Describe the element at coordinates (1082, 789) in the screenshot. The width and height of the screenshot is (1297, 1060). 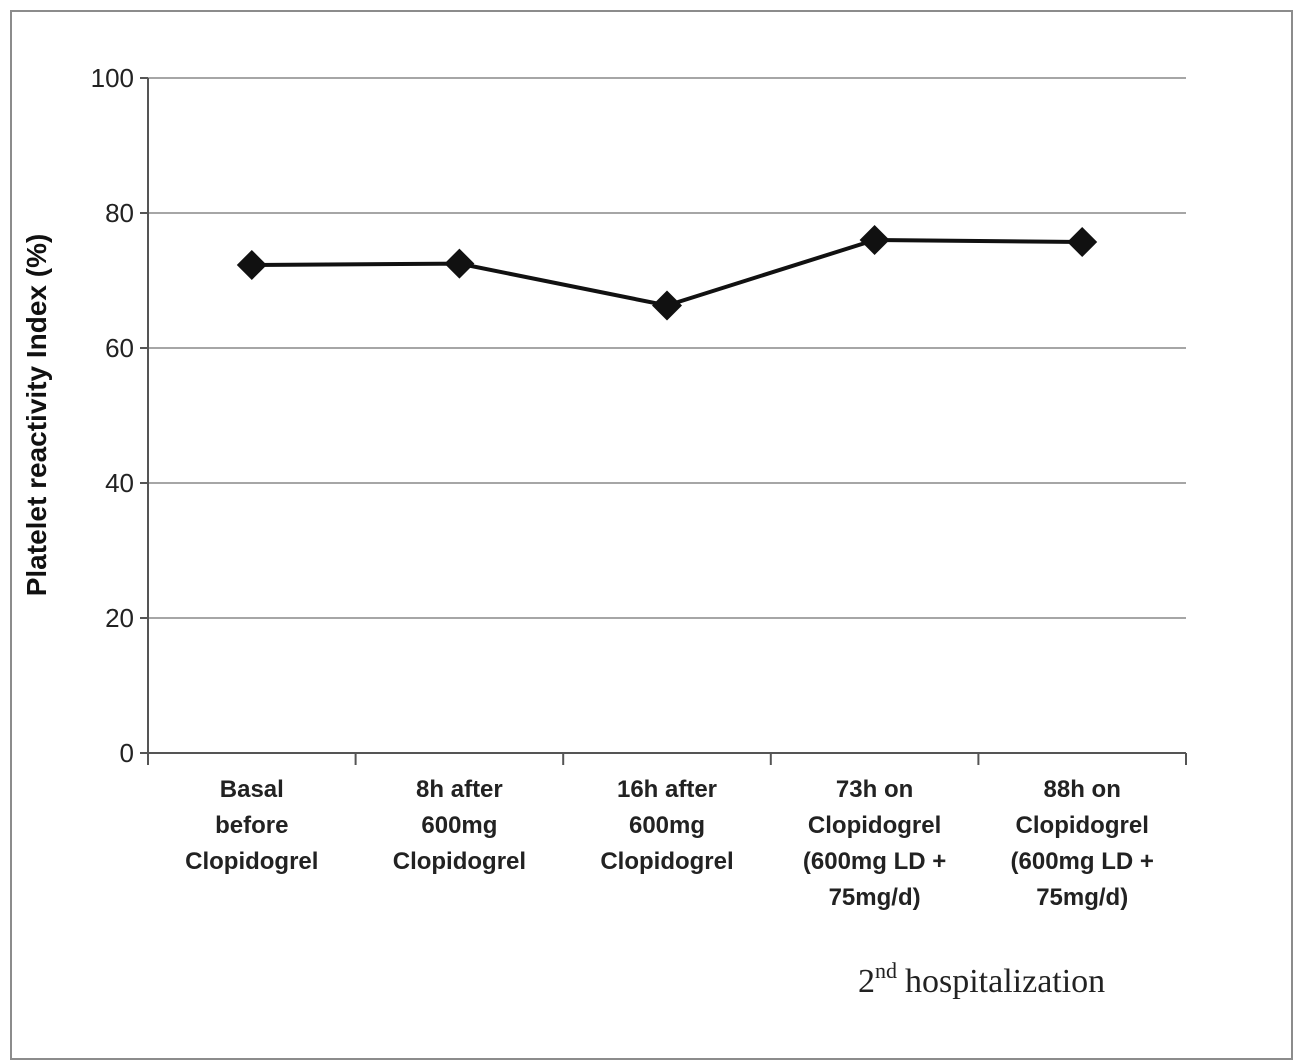
I see `x-category-line: 88h on` at that location.